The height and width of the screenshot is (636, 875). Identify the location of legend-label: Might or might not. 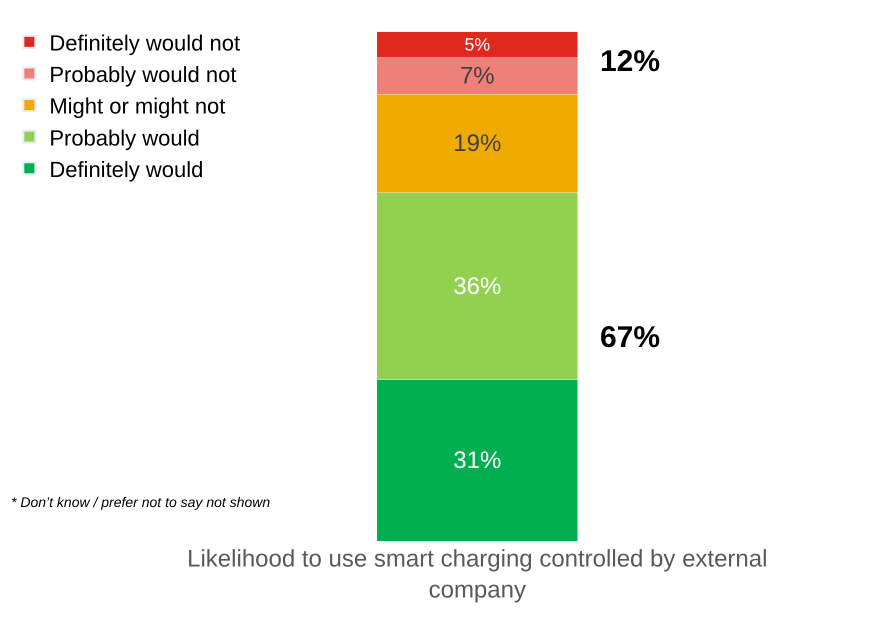
(137, 106).